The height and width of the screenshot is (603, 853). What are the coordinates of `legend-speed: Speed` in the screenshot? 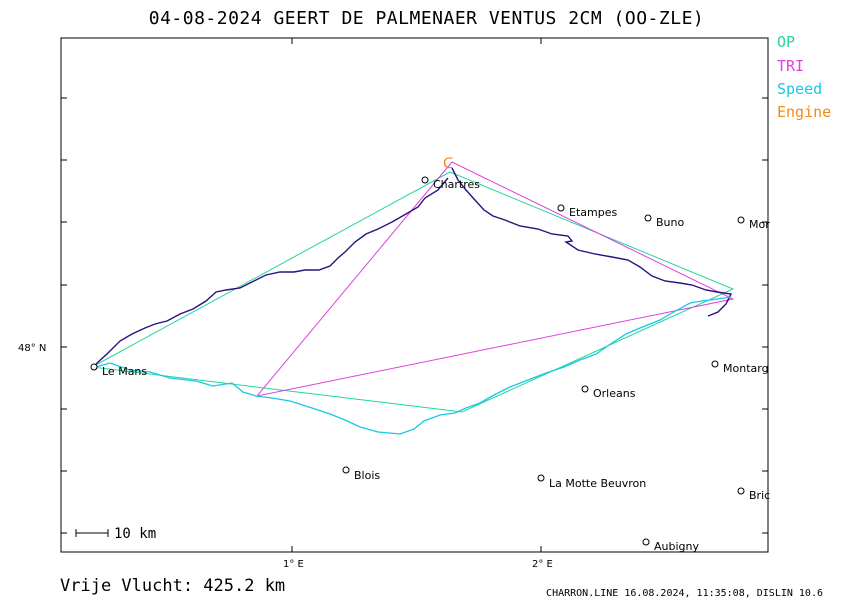 It's located at (799, 89).